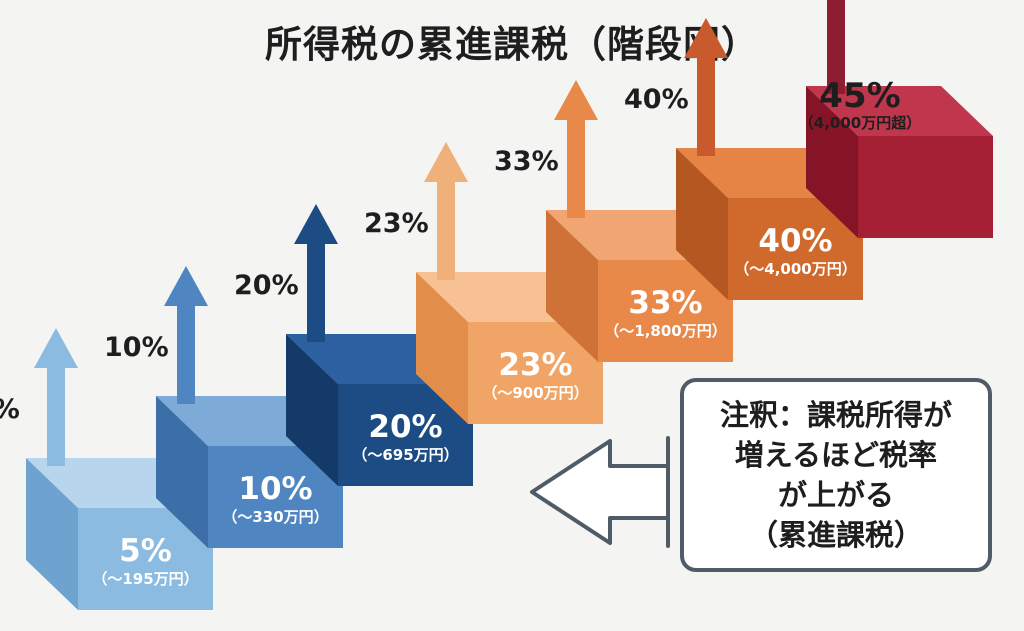  What do you see at coordinates (795, 241) in the screenshot?
I see `step-rate: 40%` at bounding box center [795, 241].